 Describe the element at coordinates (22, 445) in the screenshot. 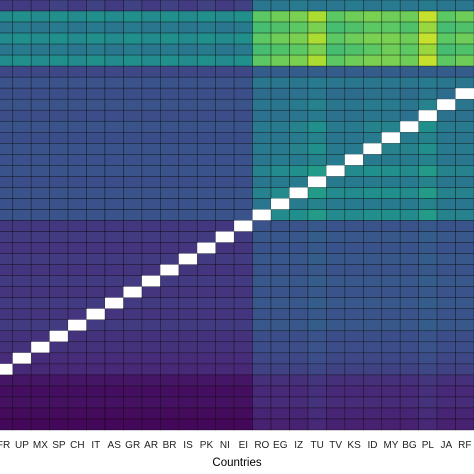

I see `x-tick-label: UP` at that location.